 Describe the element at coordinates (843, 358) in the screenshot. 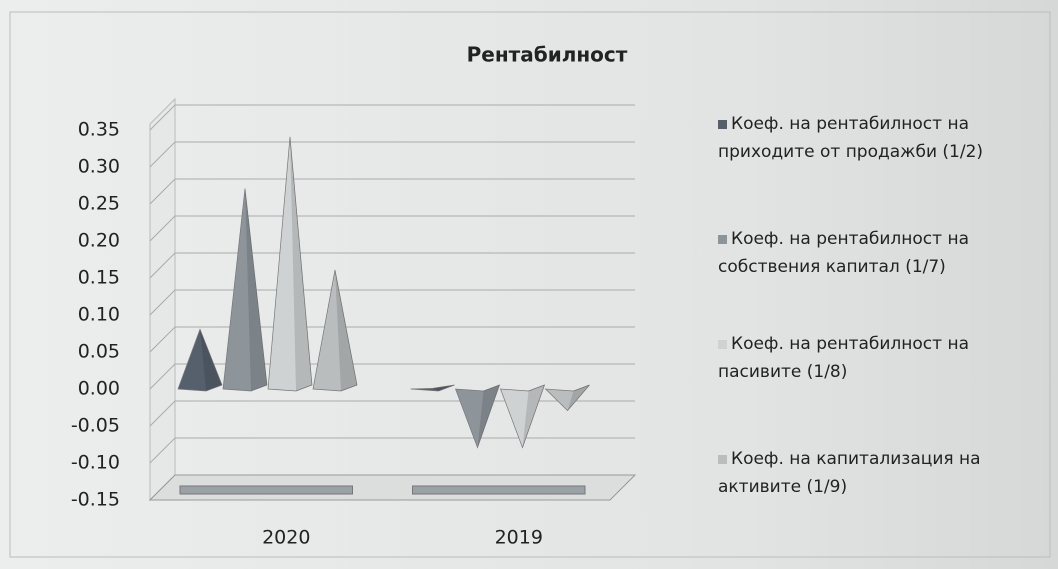

I see `legend-label: Коеф. на рентабилност на пасивите (1/8)` at that location.